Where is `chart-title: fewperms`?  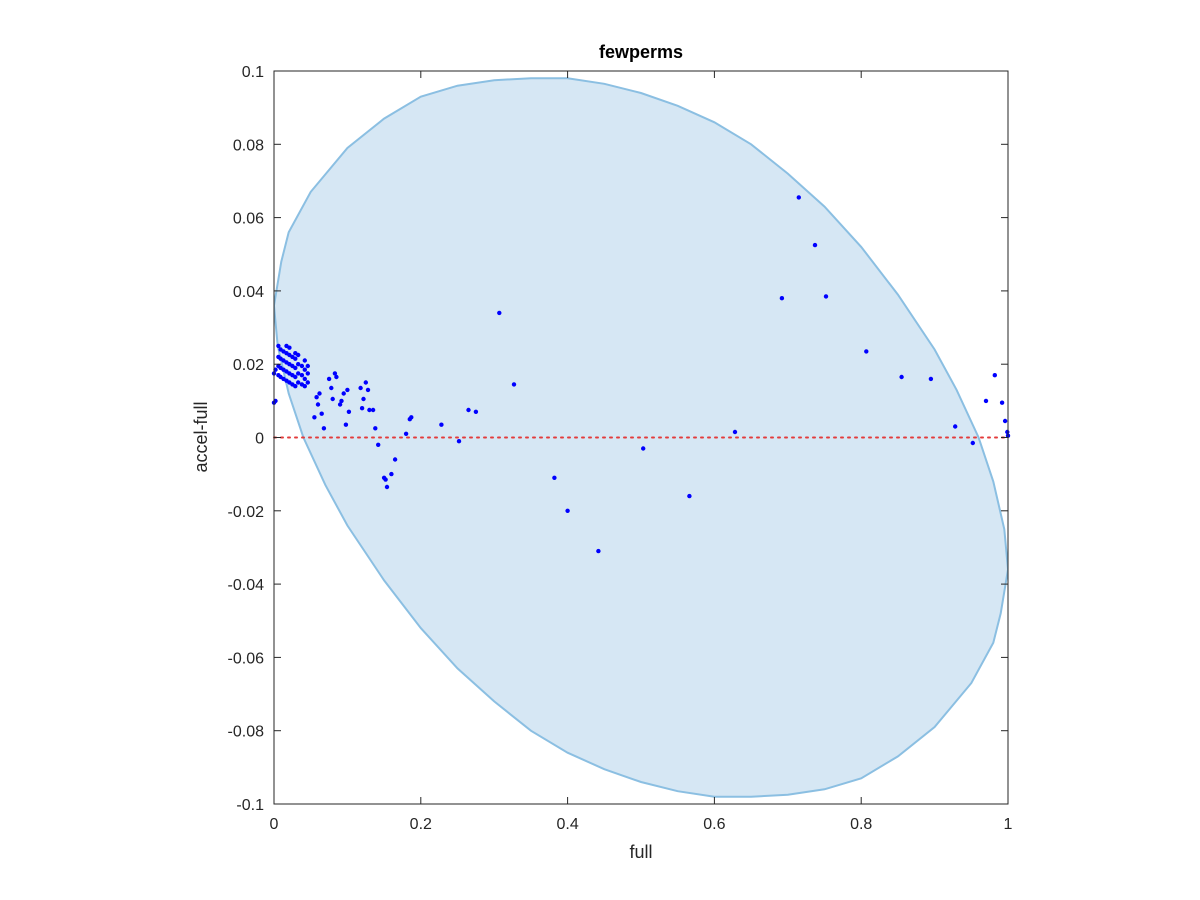
chart-title: fewperms is located at coordinates (641, 52).